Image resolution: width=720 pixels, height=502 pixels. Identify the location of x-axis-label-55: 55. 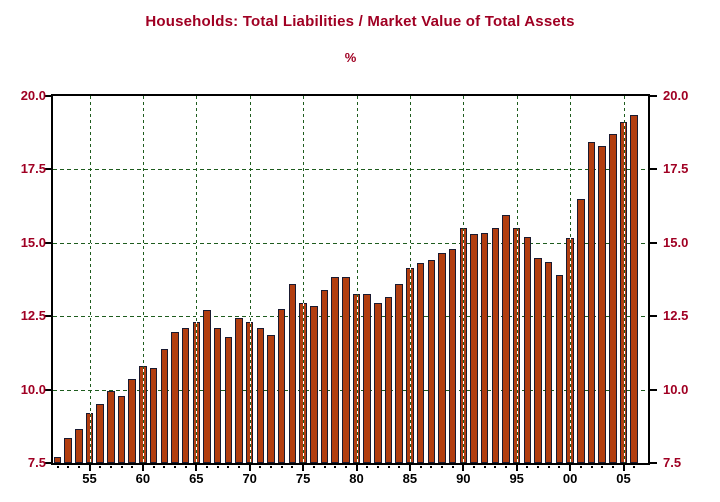
(89, 478).